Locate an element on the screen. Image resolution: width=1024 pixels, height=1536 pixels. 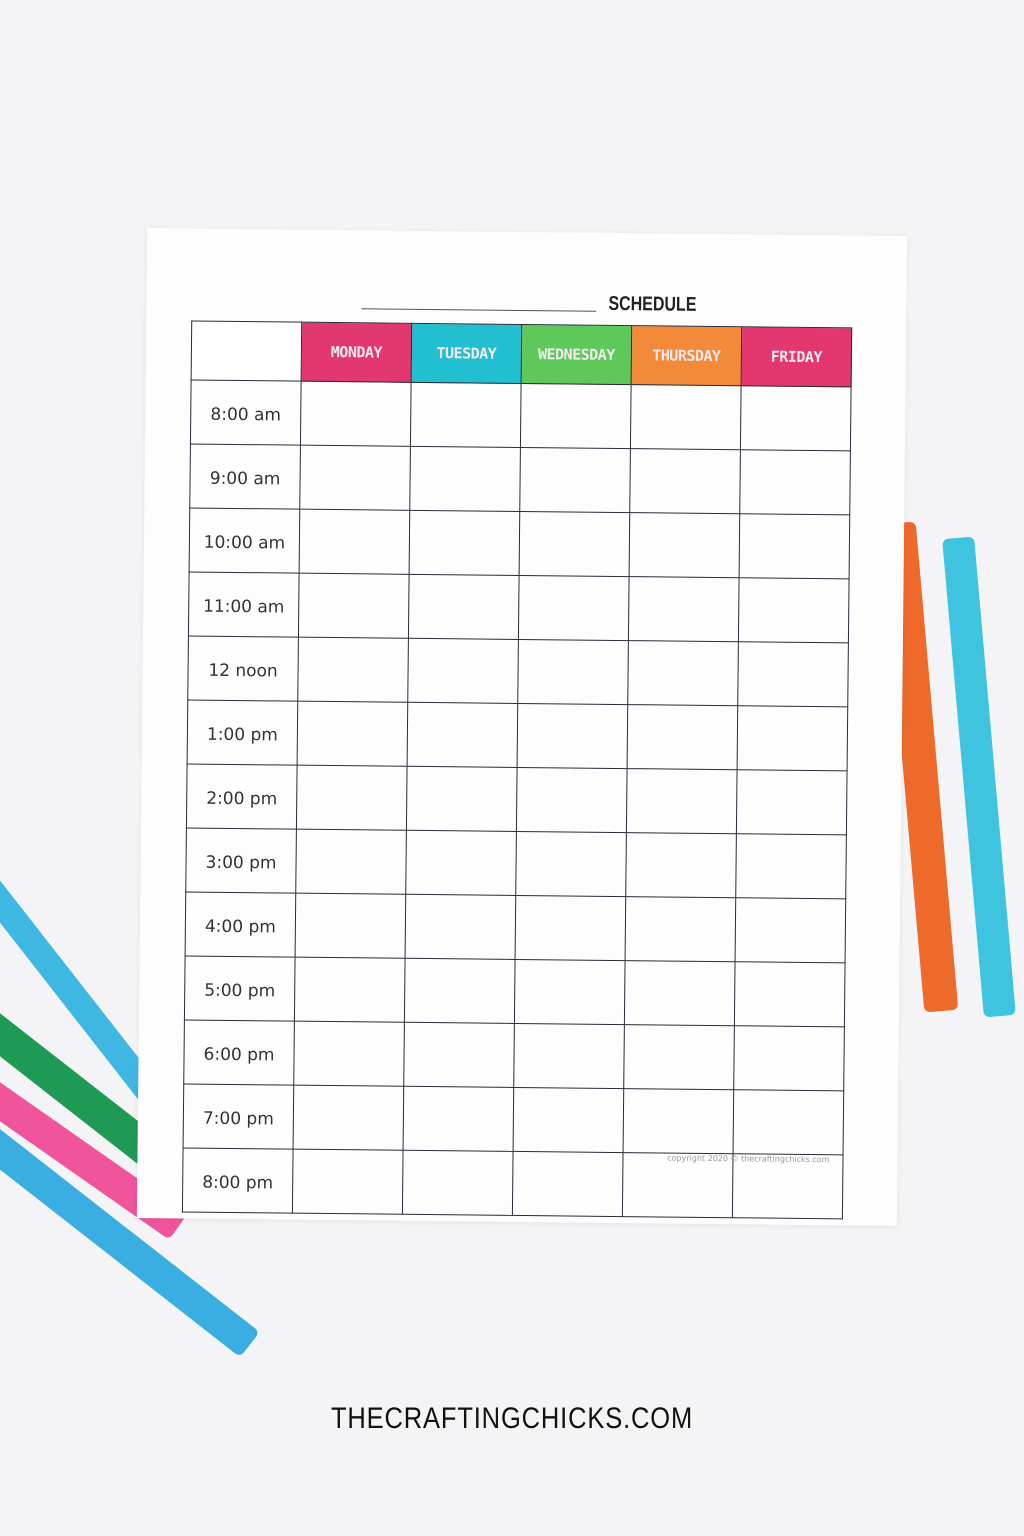
time-row: 10:00 am is located at coordinates (519, 543).